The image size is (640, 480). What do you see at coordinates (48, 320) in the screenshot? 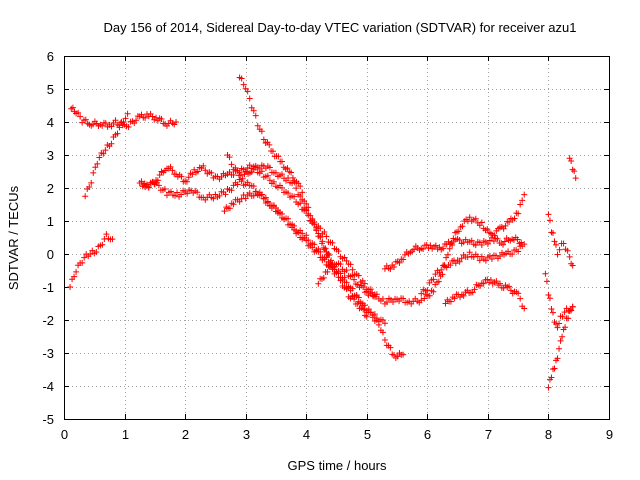
I see `y-tick-label: -2` at bounding box center [48, 320].